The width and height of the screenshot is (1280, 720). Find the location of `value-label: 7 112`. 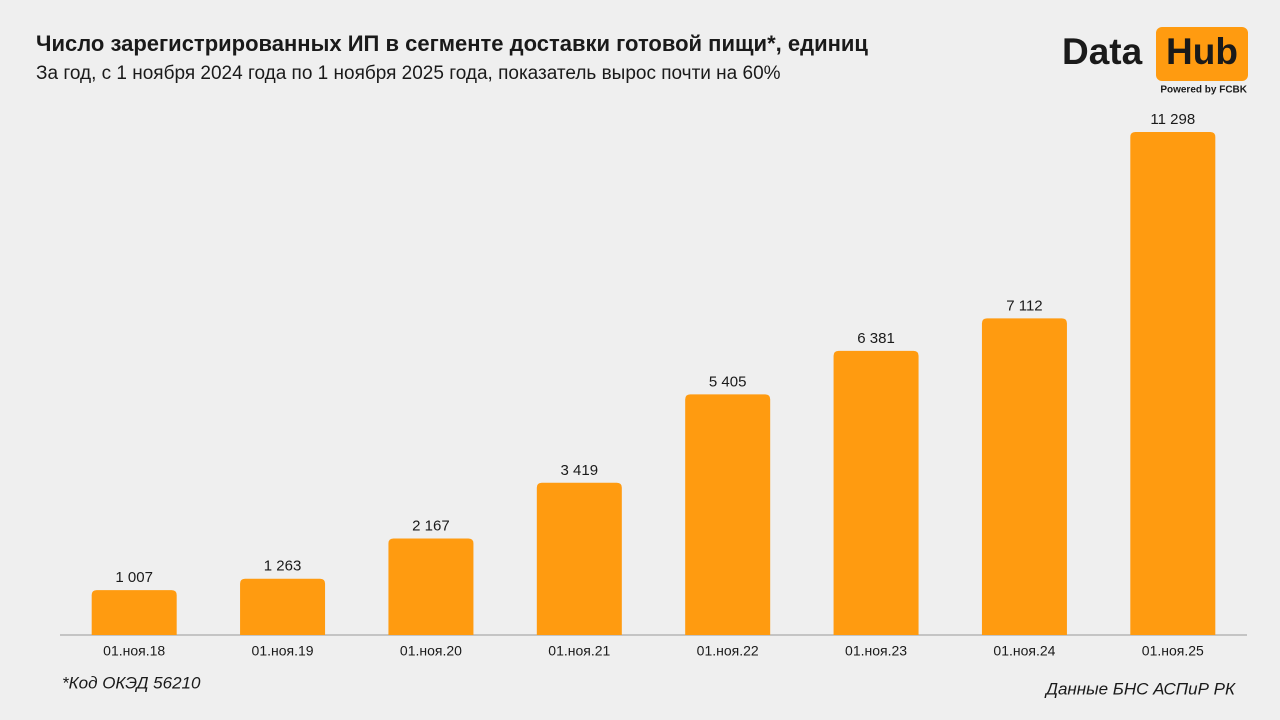

value-label: 7 112 is located at coordinates (1024, 305).